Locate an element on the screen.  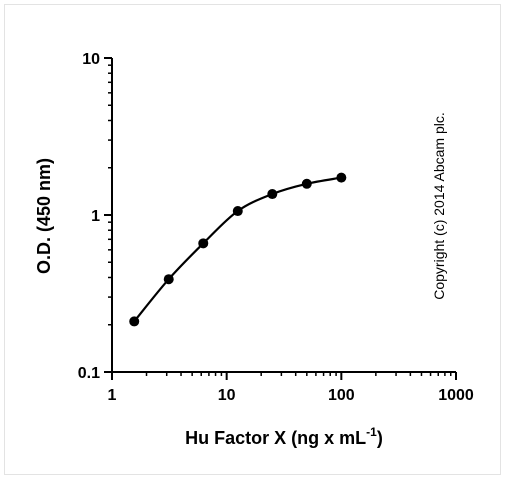
y-tick-label: 0.1 is located at coordinates (89, 373).